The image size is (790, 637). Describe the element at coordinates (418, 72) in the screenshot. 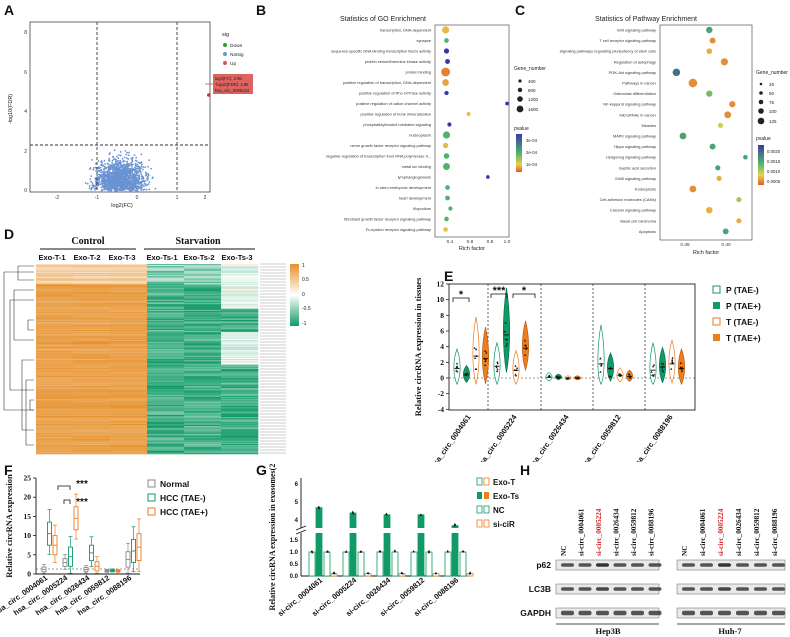

I see `go-term: protein binding` at that location.